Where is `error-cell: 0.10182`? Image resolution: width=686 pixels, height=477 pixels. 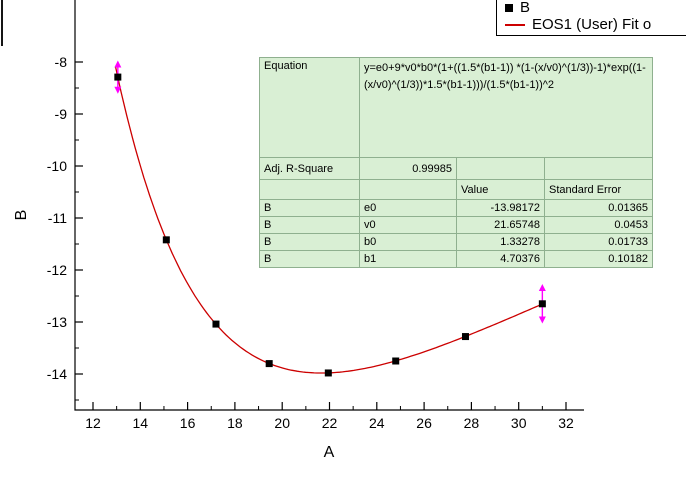 error-cell: 0.10182 is located at coordinates (598, 259).